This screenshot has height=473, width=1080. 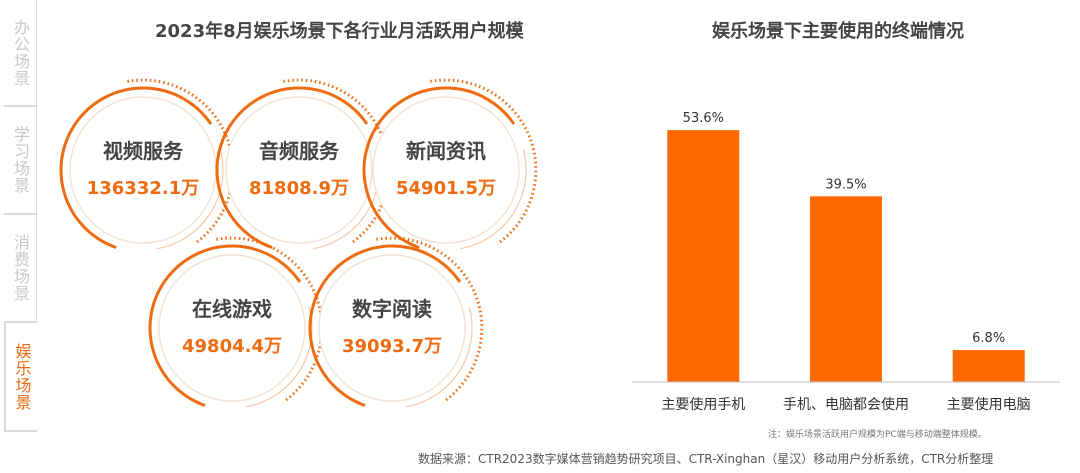 I want to click on bar-value-label: 6.8%, so click(x=988, y=338).